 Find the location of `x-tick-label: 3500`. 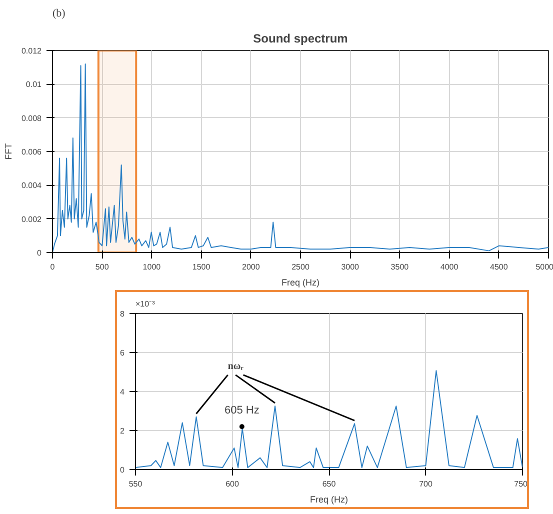

x-tick-label: 3500 is located at coordinates (400, 267).